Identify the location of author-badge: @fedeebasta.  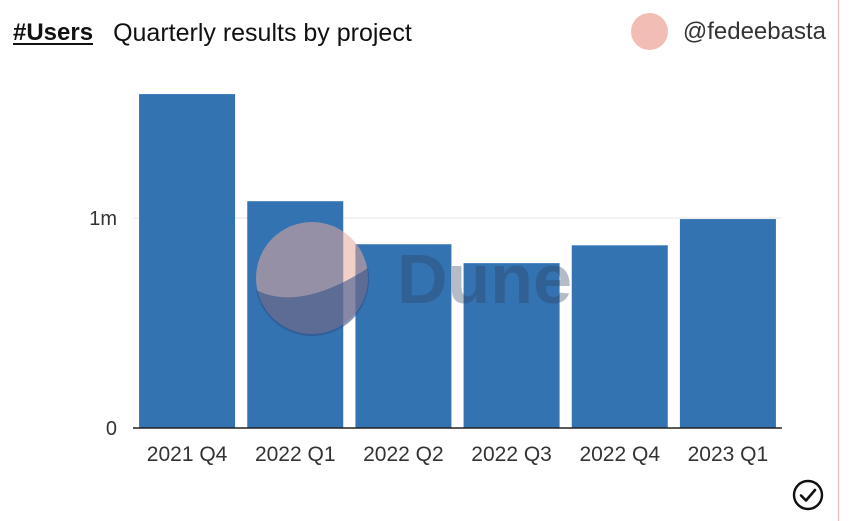
(728, 31).